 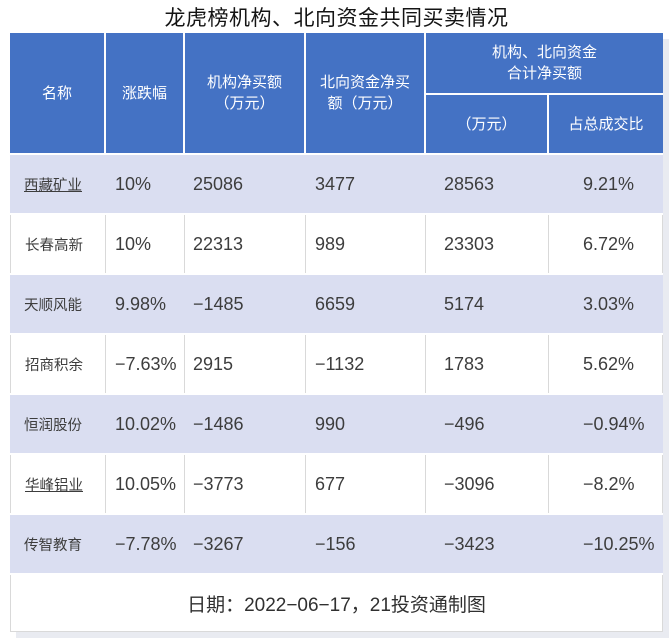 I want to click on ratio-cell: 9.21%, so click(x=609, y=183).